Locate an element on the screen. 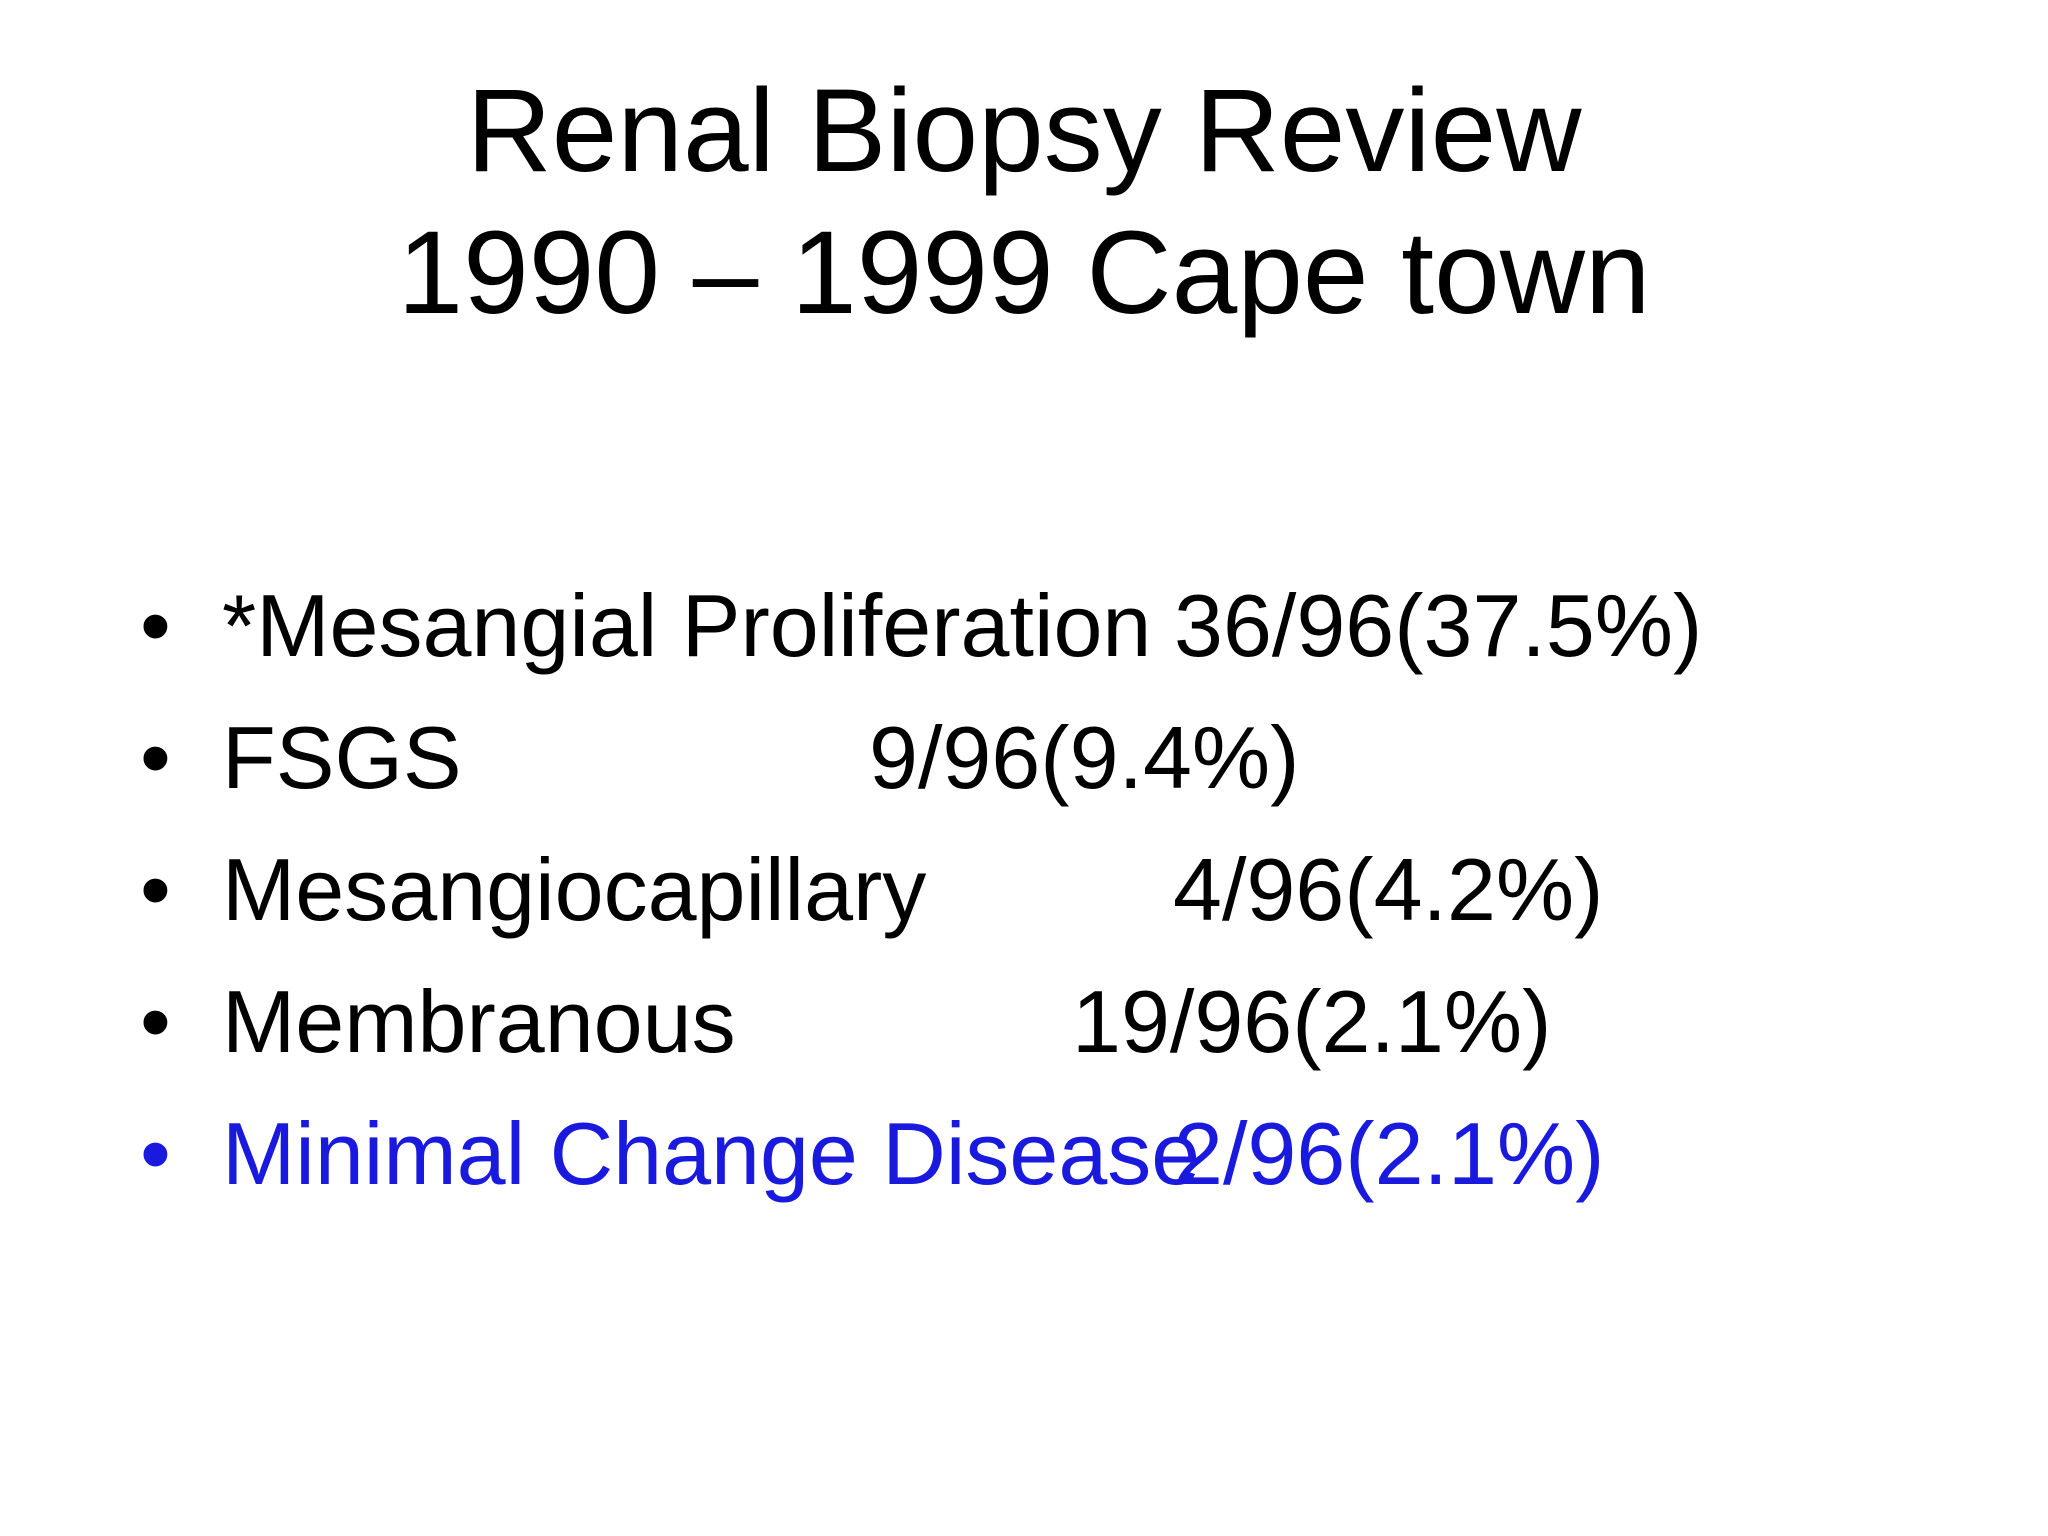 Image resolution: width=2048 pixels, height=1536 pixels. bullet-value: 19/96(2.1%) is located at coordinates (1312, 1021).